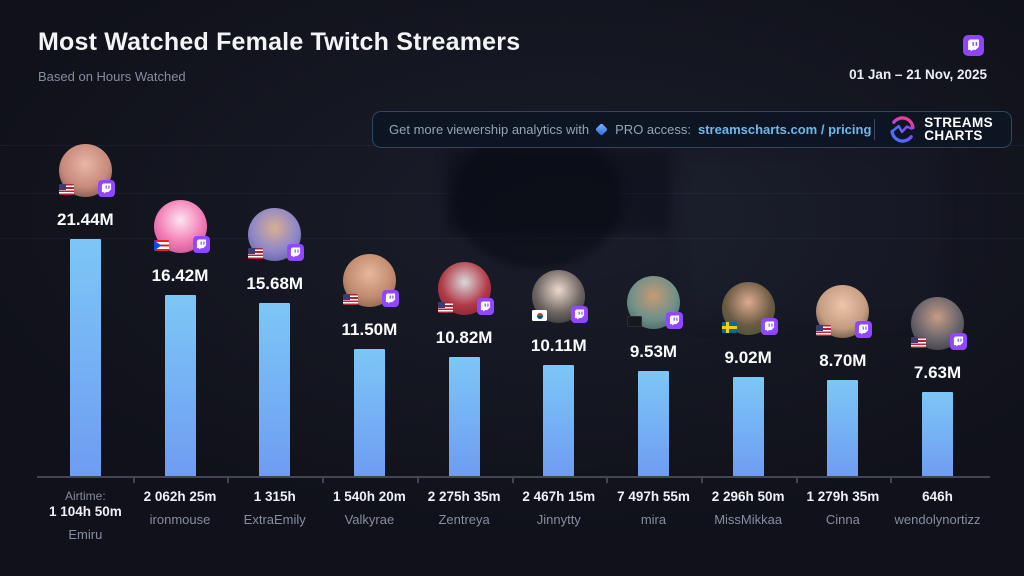 The image size is (1024, 576). What do you see at coordinates (653, 129) in the screenshot?
I see `promo-text-pro: PRO access:` at bounding box center [653, 129].